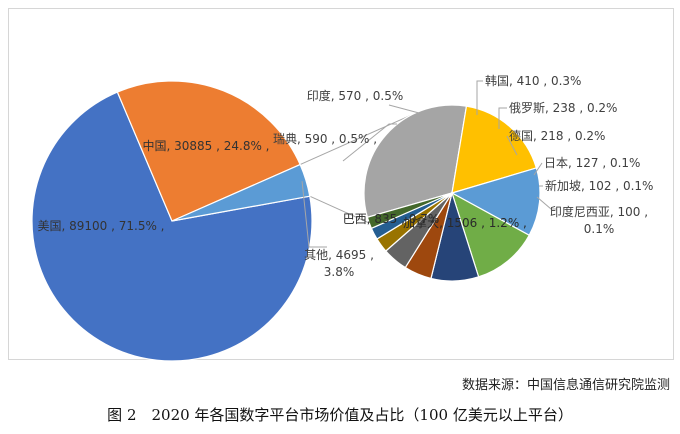  I want to click on sub-slice-5df4897f, so click(494, 149).